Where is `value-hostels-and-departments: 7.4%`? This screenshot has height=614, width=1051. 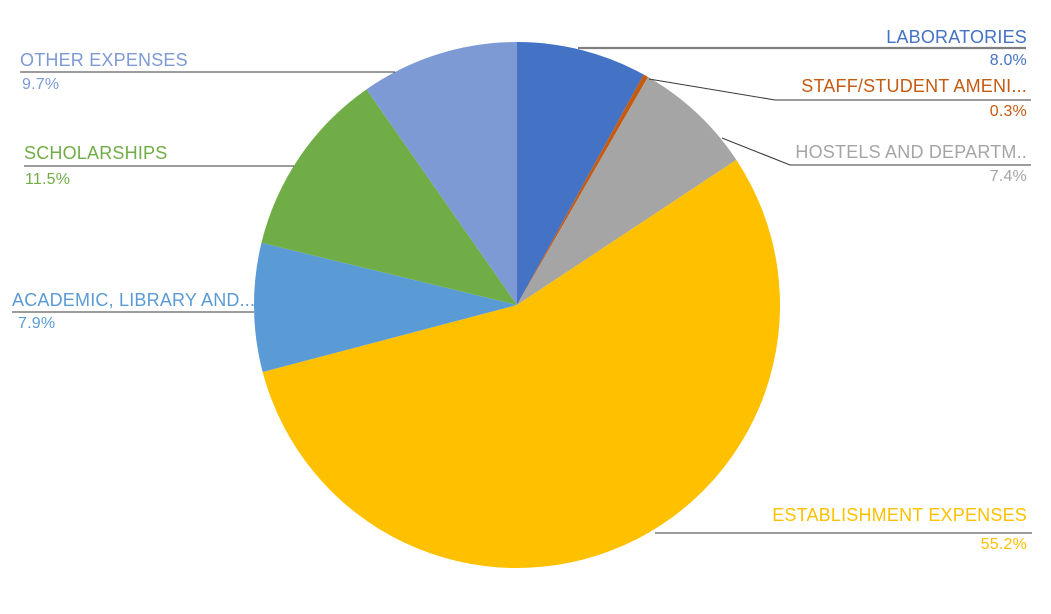
value-hostels-and-departments: 7.4% is located at coordinates (1008, 176).